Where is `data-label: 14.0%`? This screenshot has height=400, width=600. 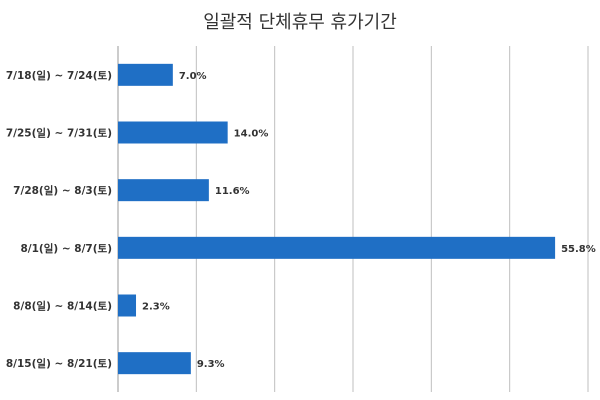 data-label: 14.0% is located at coordinates (251, 134).